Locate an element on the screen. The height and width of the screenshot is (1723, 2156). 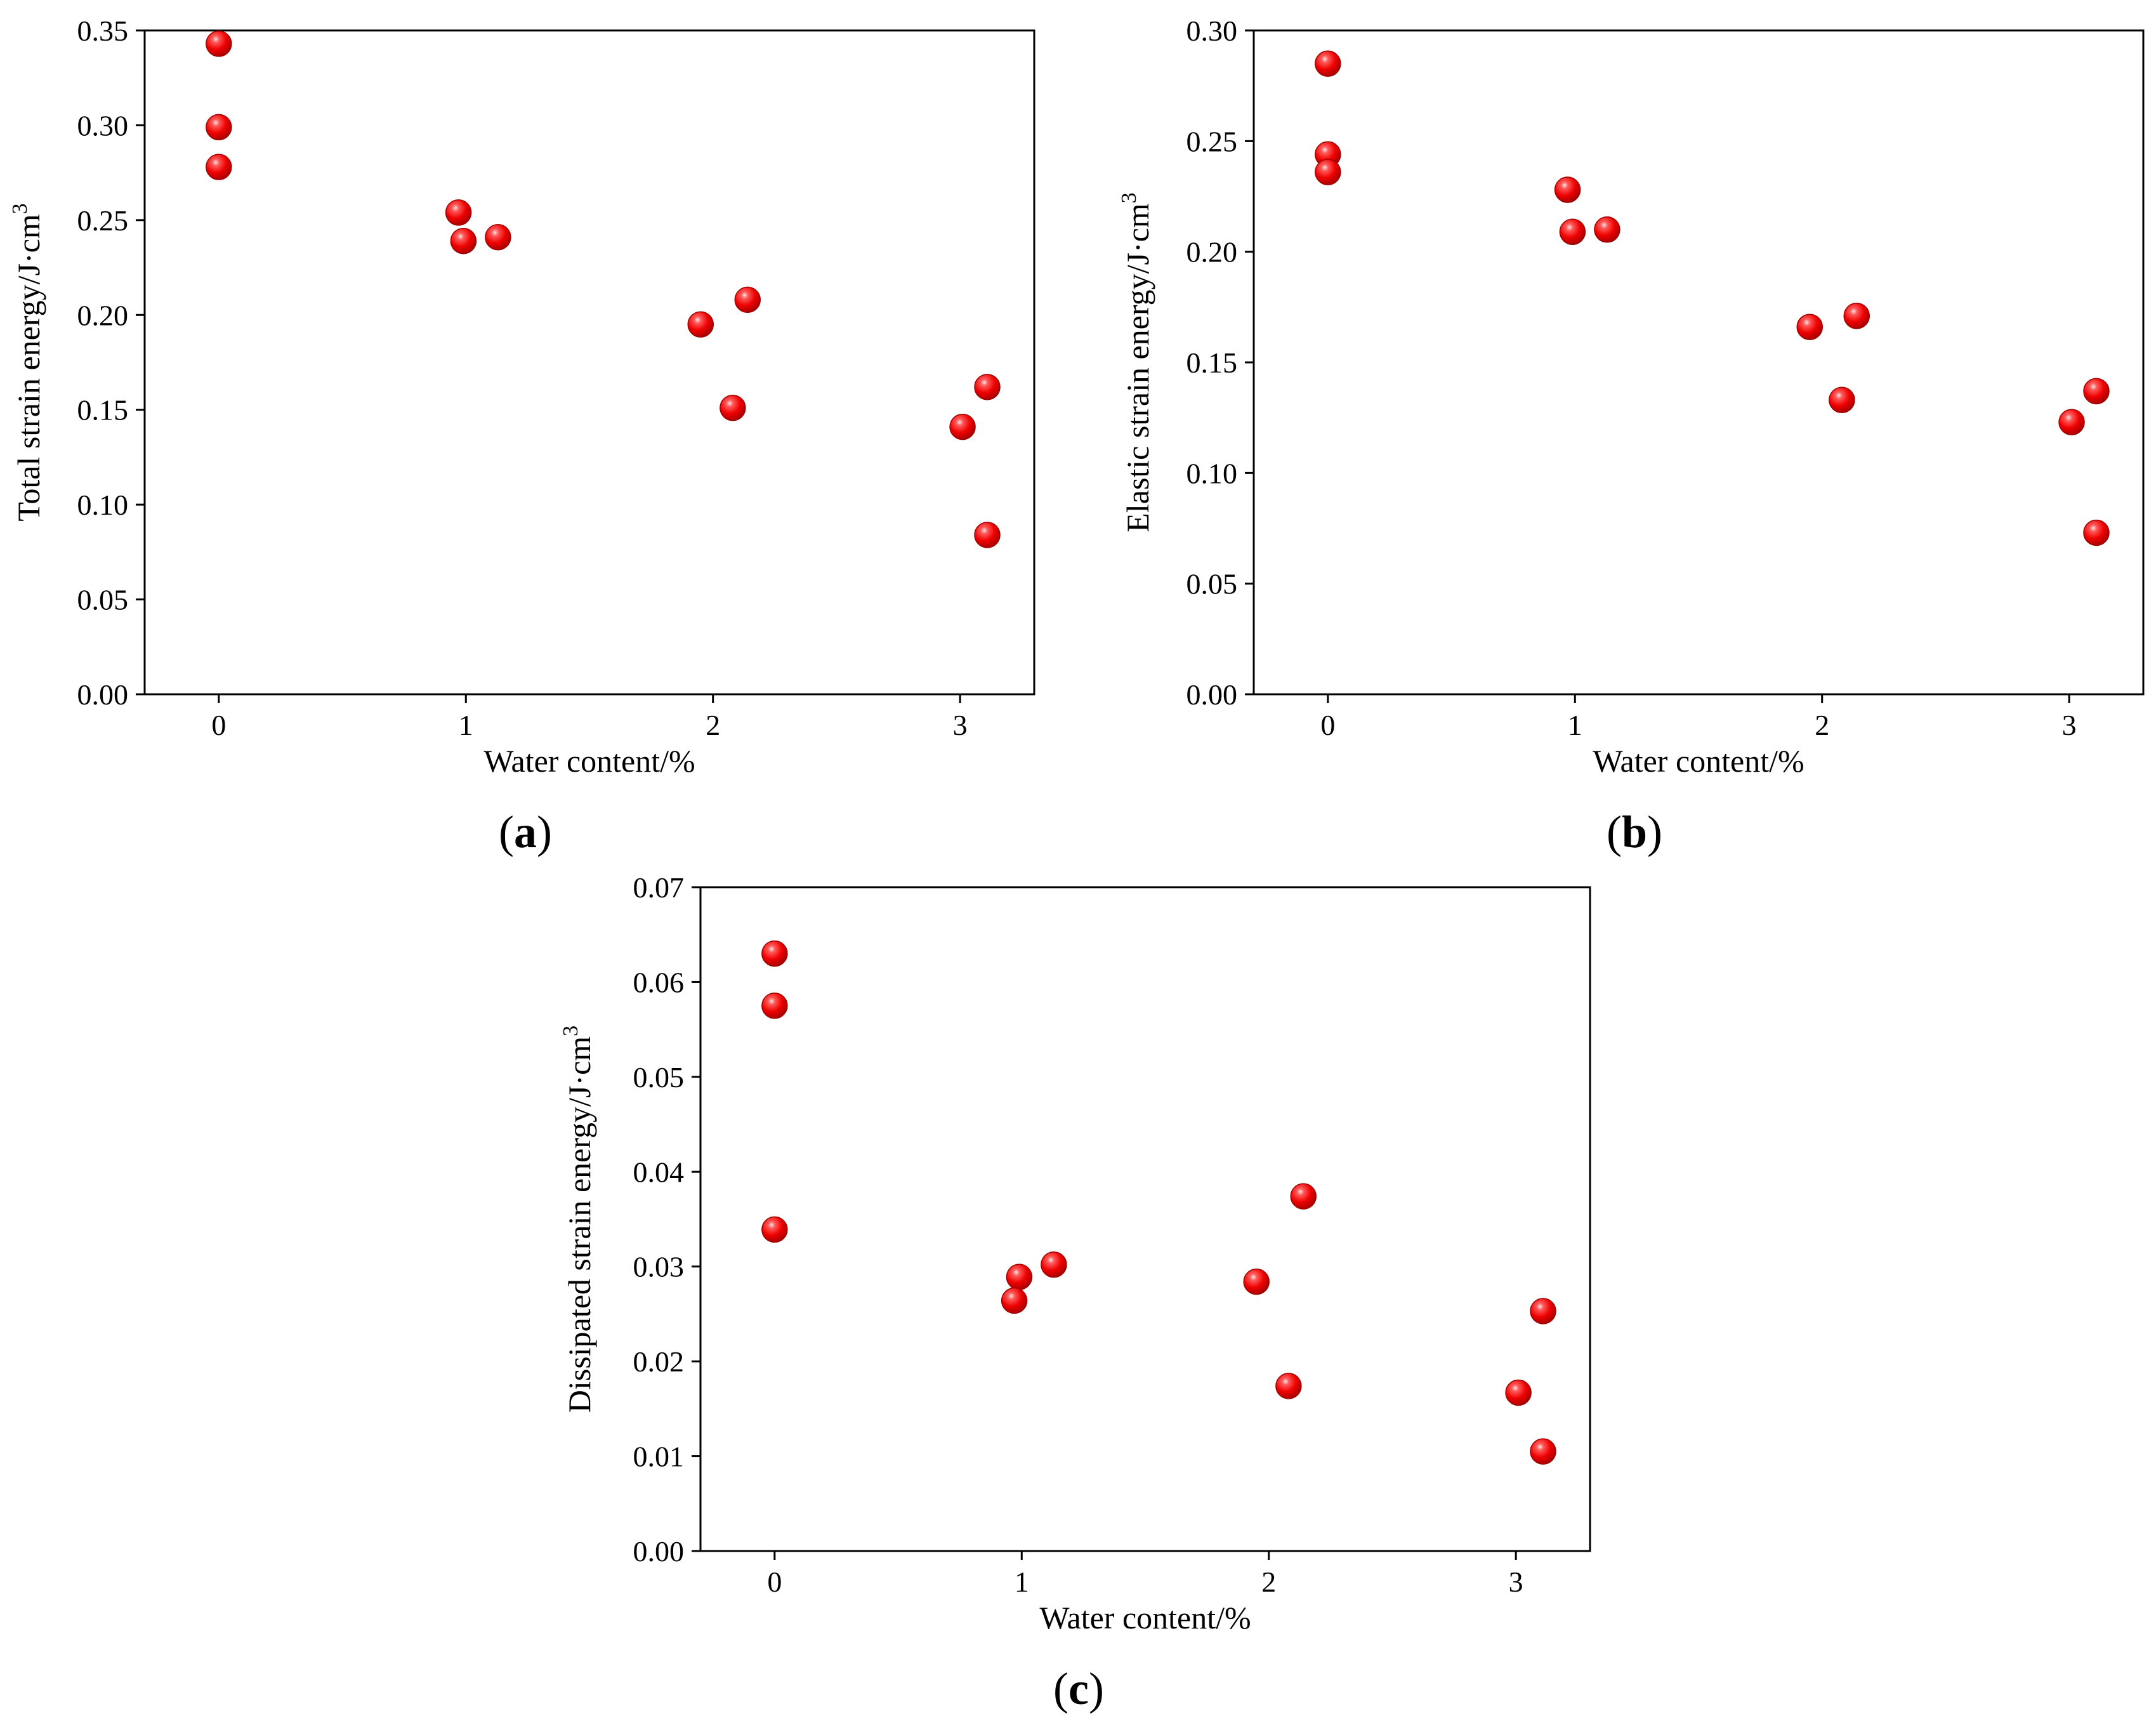
y-tick-label: 0.04 is located at coordinates (659, 1172).